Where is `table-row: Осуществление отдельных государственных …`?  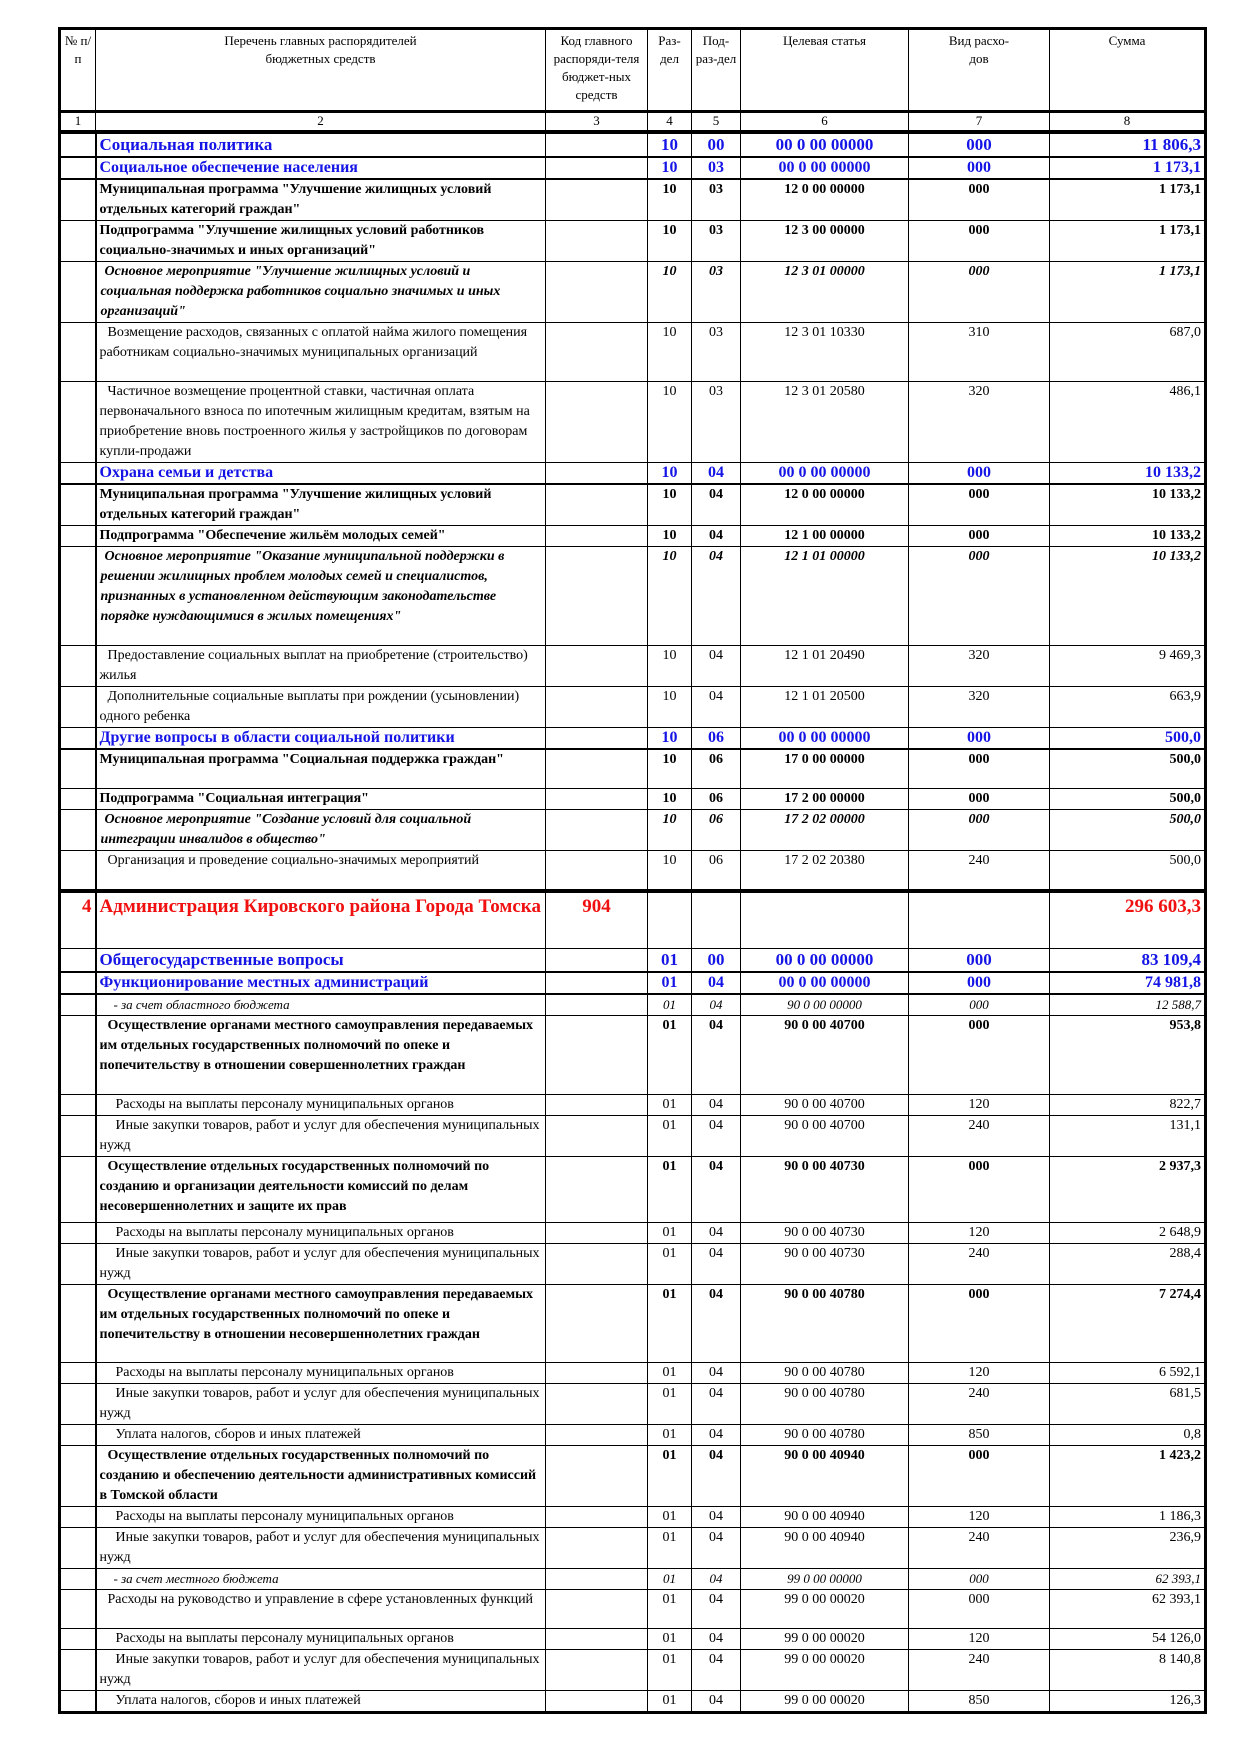
table-row: Осуществление отдельных государственных … is located at coordinates (632, 1476).